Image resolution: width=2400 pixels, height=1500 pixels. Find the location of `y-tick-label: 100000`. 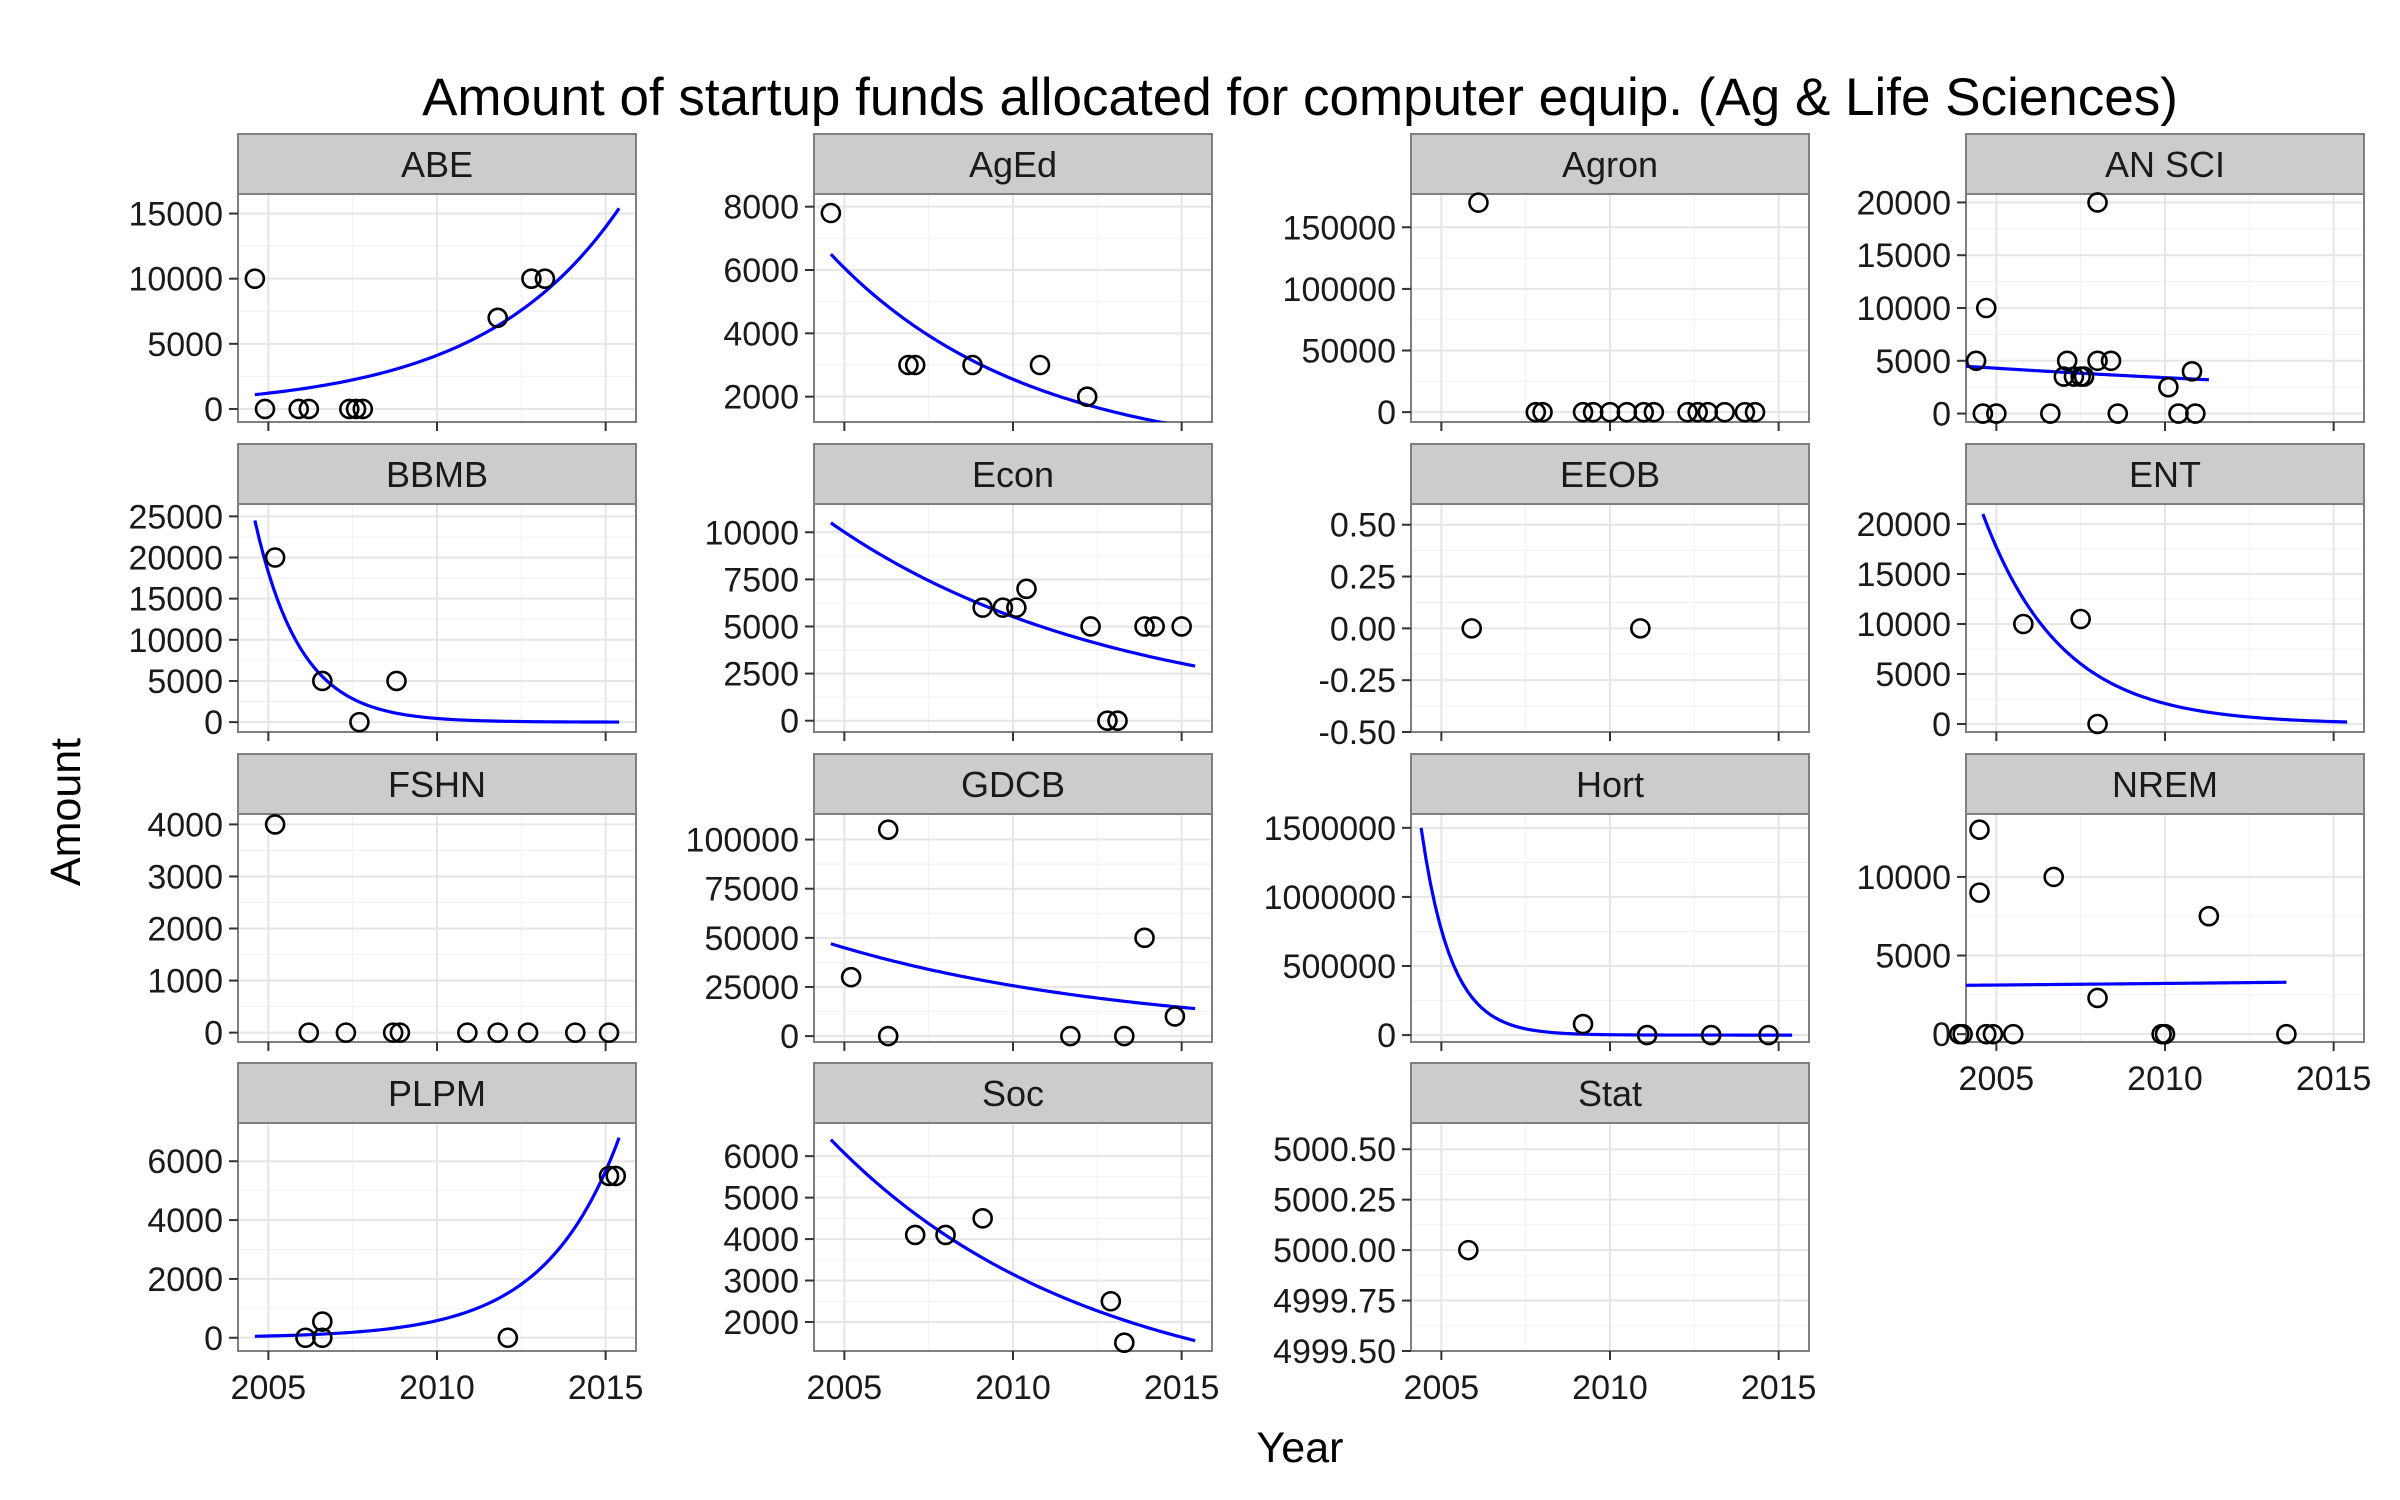

y-tick-label: 100000 is located at coordinates (1339, 290).